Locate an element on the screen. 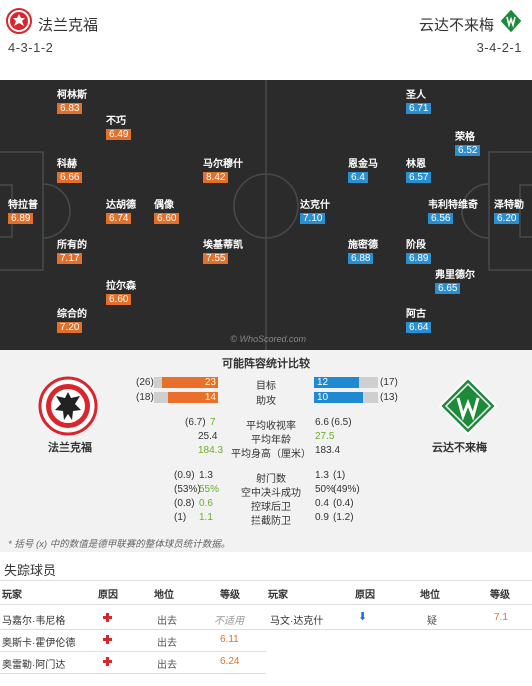 The height and width of the screenshot is (686, 532). home-player: 不巧 6.49 is located at coordinates (119, 128).